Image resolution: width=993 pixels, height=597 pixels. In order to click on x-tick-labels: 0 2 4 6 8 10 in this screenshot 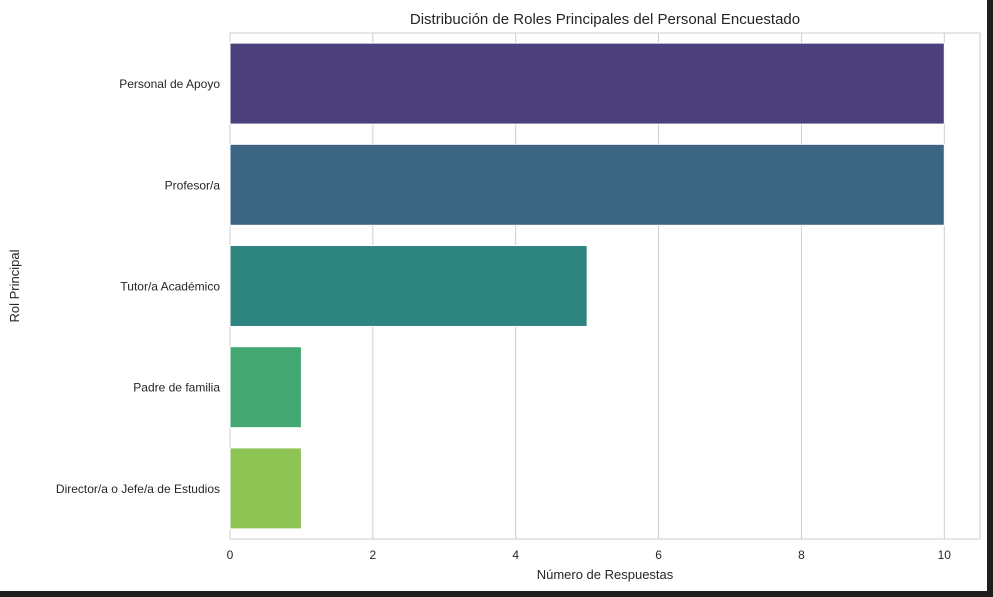, I will do `click(589, 555)`.